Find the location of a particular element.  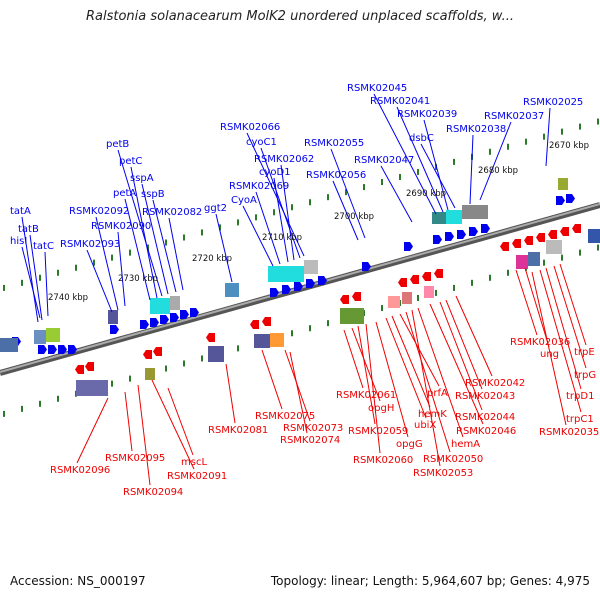

reverse-gene-label: RSMK02050 is located at coordinates (453, 459).